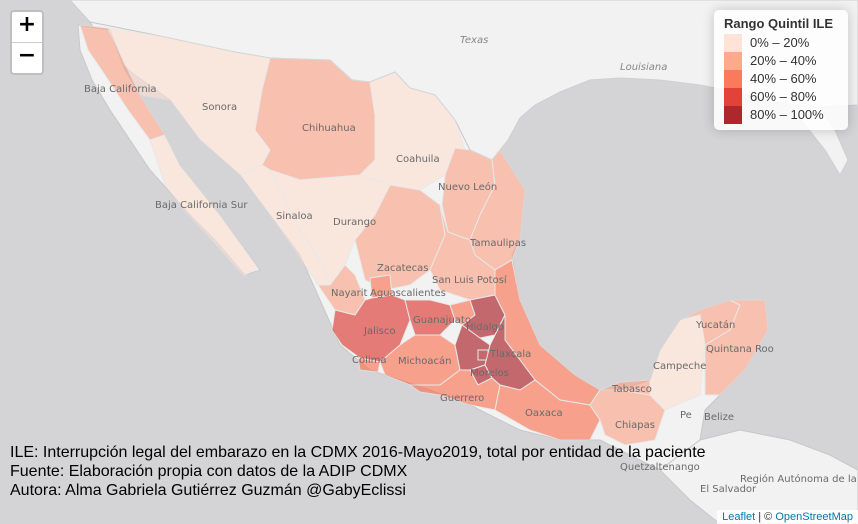 This screenshot has width=858, height=524. What do you see at coordinates (787, 114) in the screenshot?
I see `legend-label: 80% – 100%` at bounding box center [787, 114].